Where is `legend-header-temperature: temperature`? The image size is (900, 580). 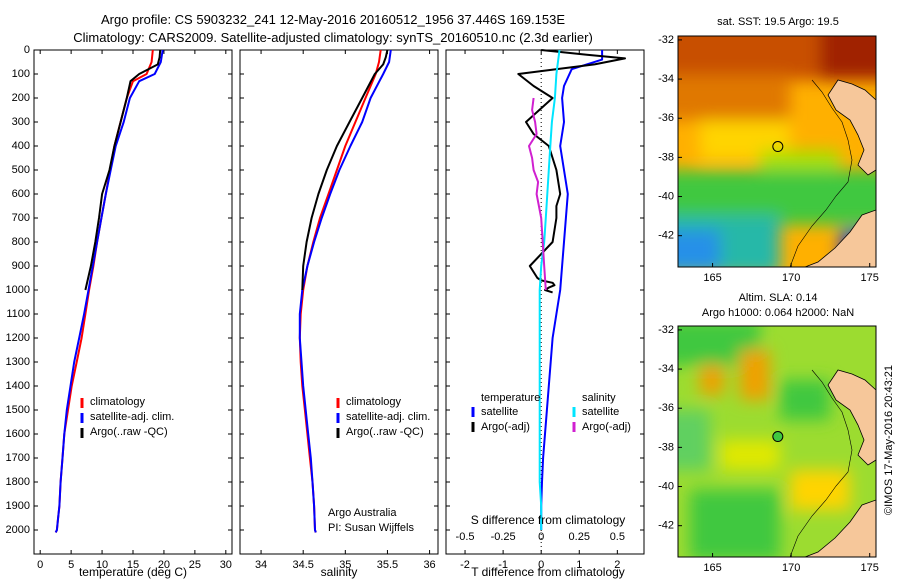
legend-header-temperature: temperature is located at coordinates (510, 398).